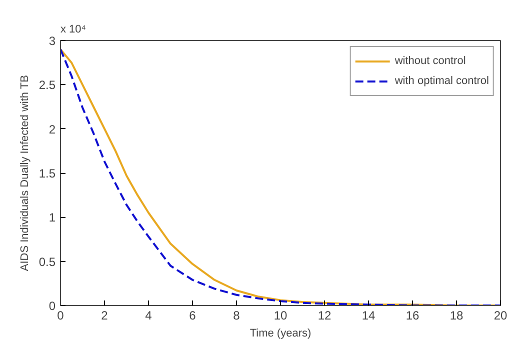  What do you see at coordinates (52, 306) in the screenshot?
I see `y-tick-label: 0` at bounding box center [52, 306].